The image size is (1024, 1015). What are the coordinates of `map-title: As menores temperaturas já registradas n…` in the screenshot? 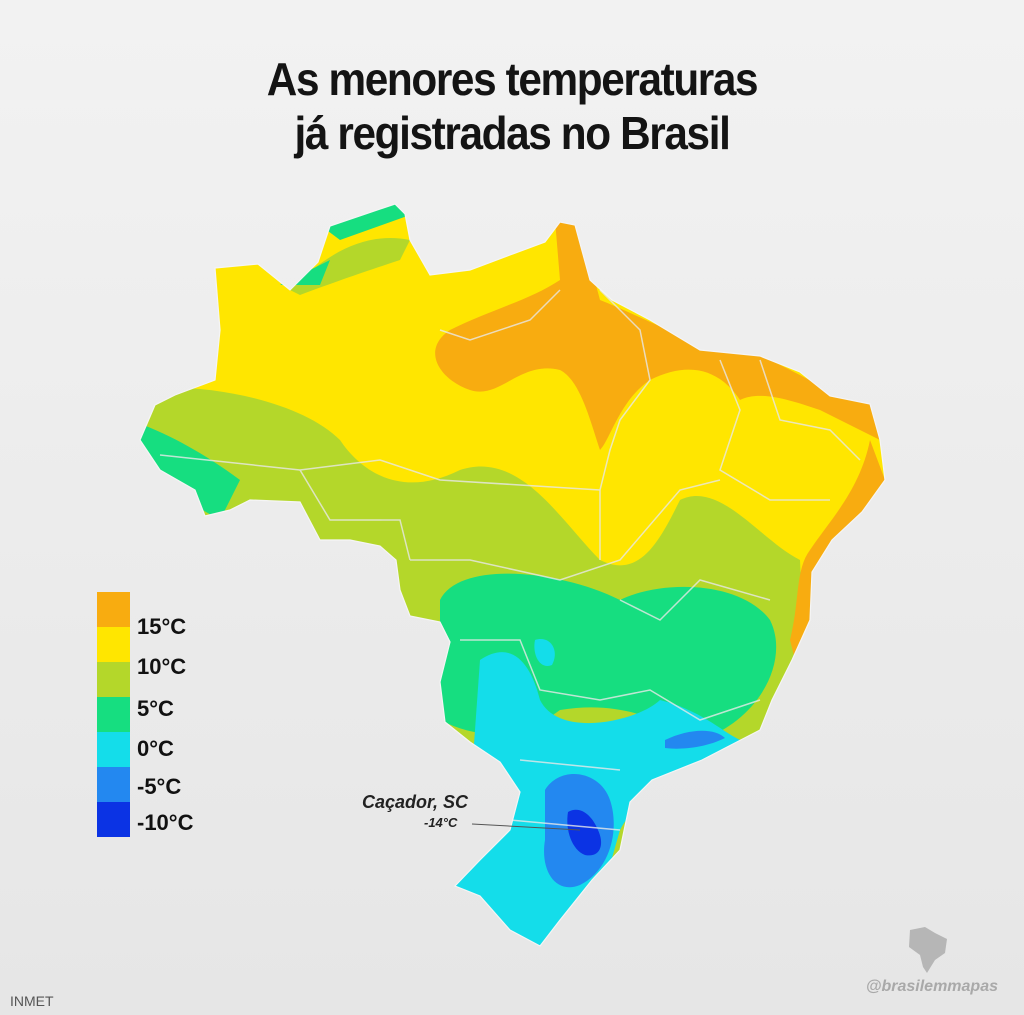 It's located at (512, 106).